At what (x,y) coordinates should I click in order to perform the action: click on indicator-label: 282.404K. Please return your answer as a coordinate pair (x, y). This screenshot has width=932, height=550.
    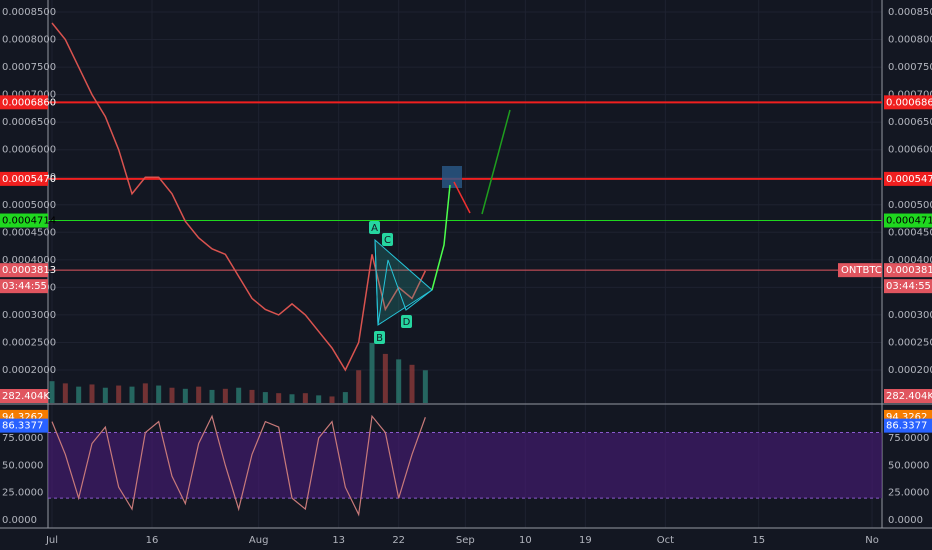
    Looking at the image, I should click on (26, 396).